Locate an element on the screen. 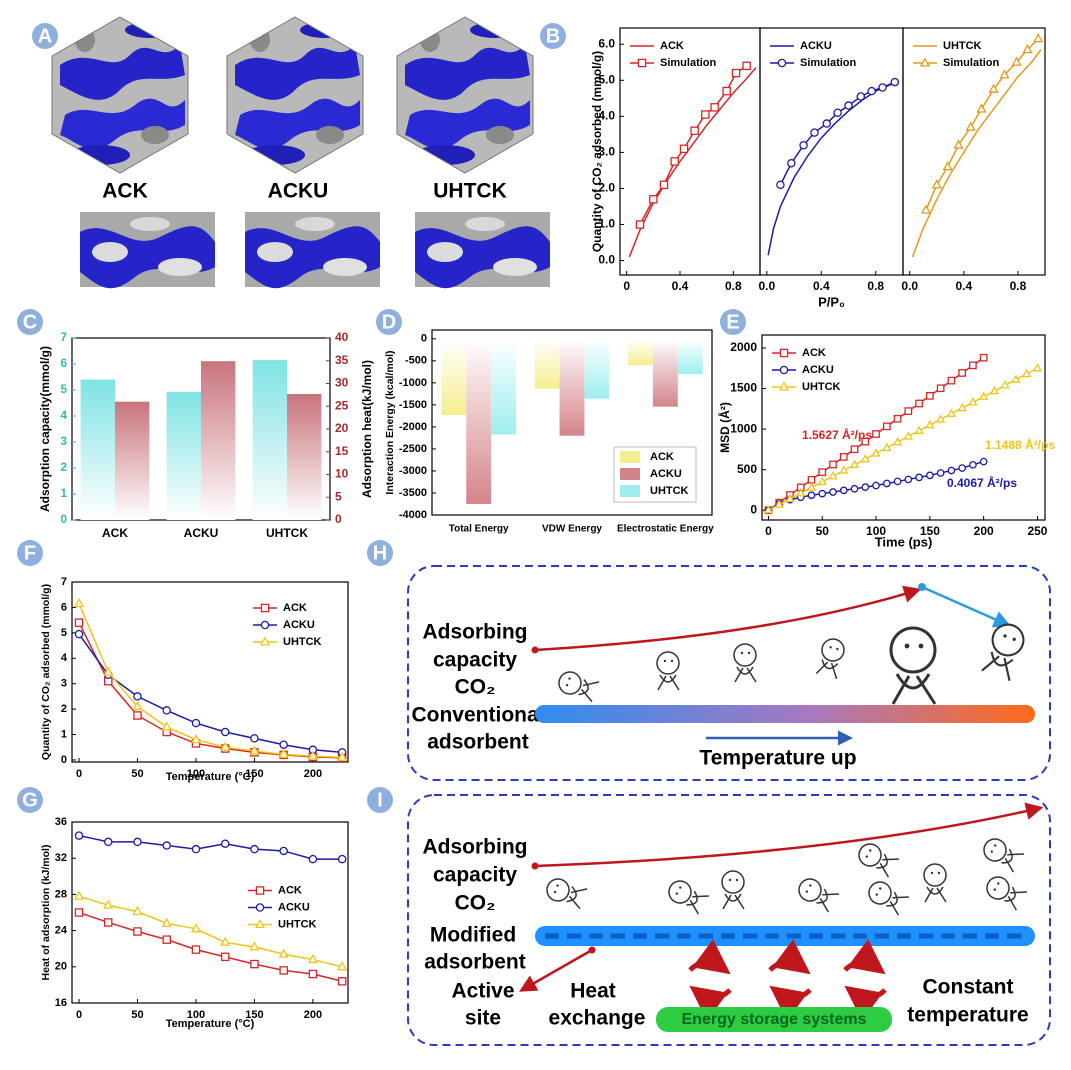  x-tick-label: 0 is located at coordinates (626, 286).